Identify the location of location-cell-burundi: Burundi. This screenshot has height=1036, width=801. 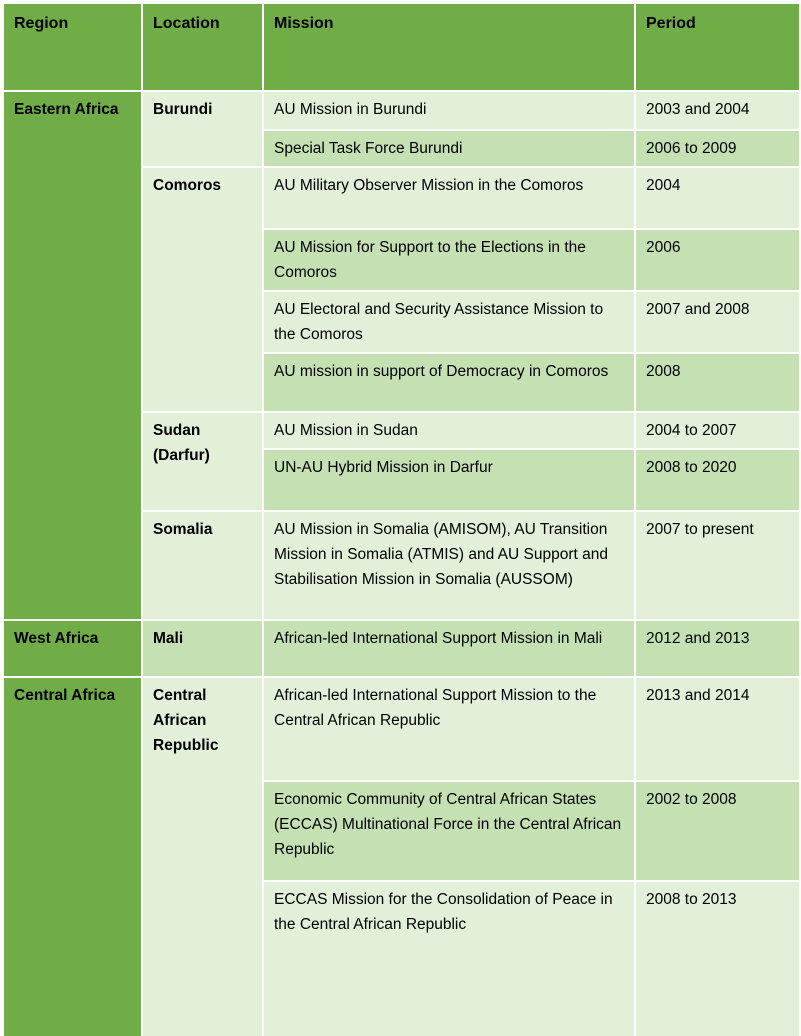
(202, 129).